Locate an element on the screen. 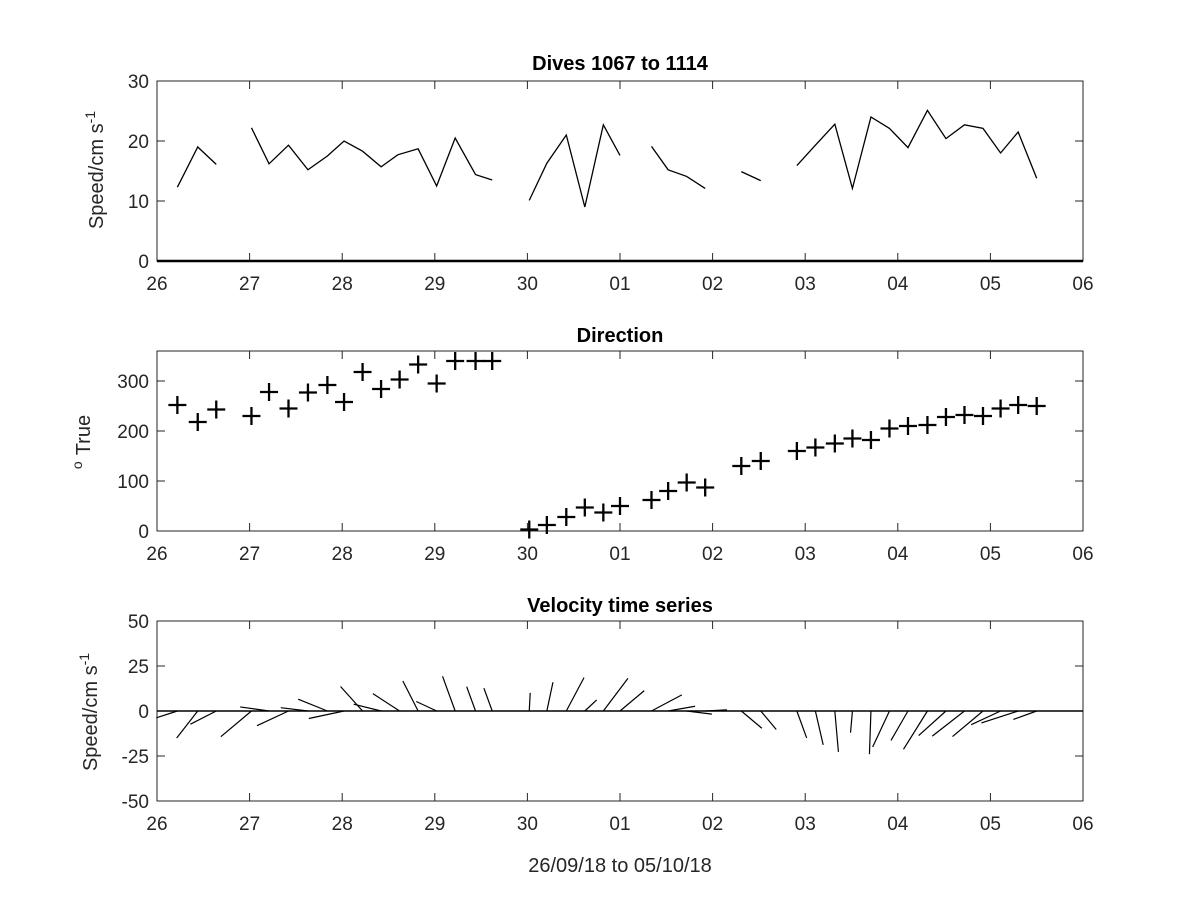 The height and width of the screenshot is (900, 1200). velocity-panel-xlabel: 26/09/18 to 05/10/18 is located at coordinates (620, 866).